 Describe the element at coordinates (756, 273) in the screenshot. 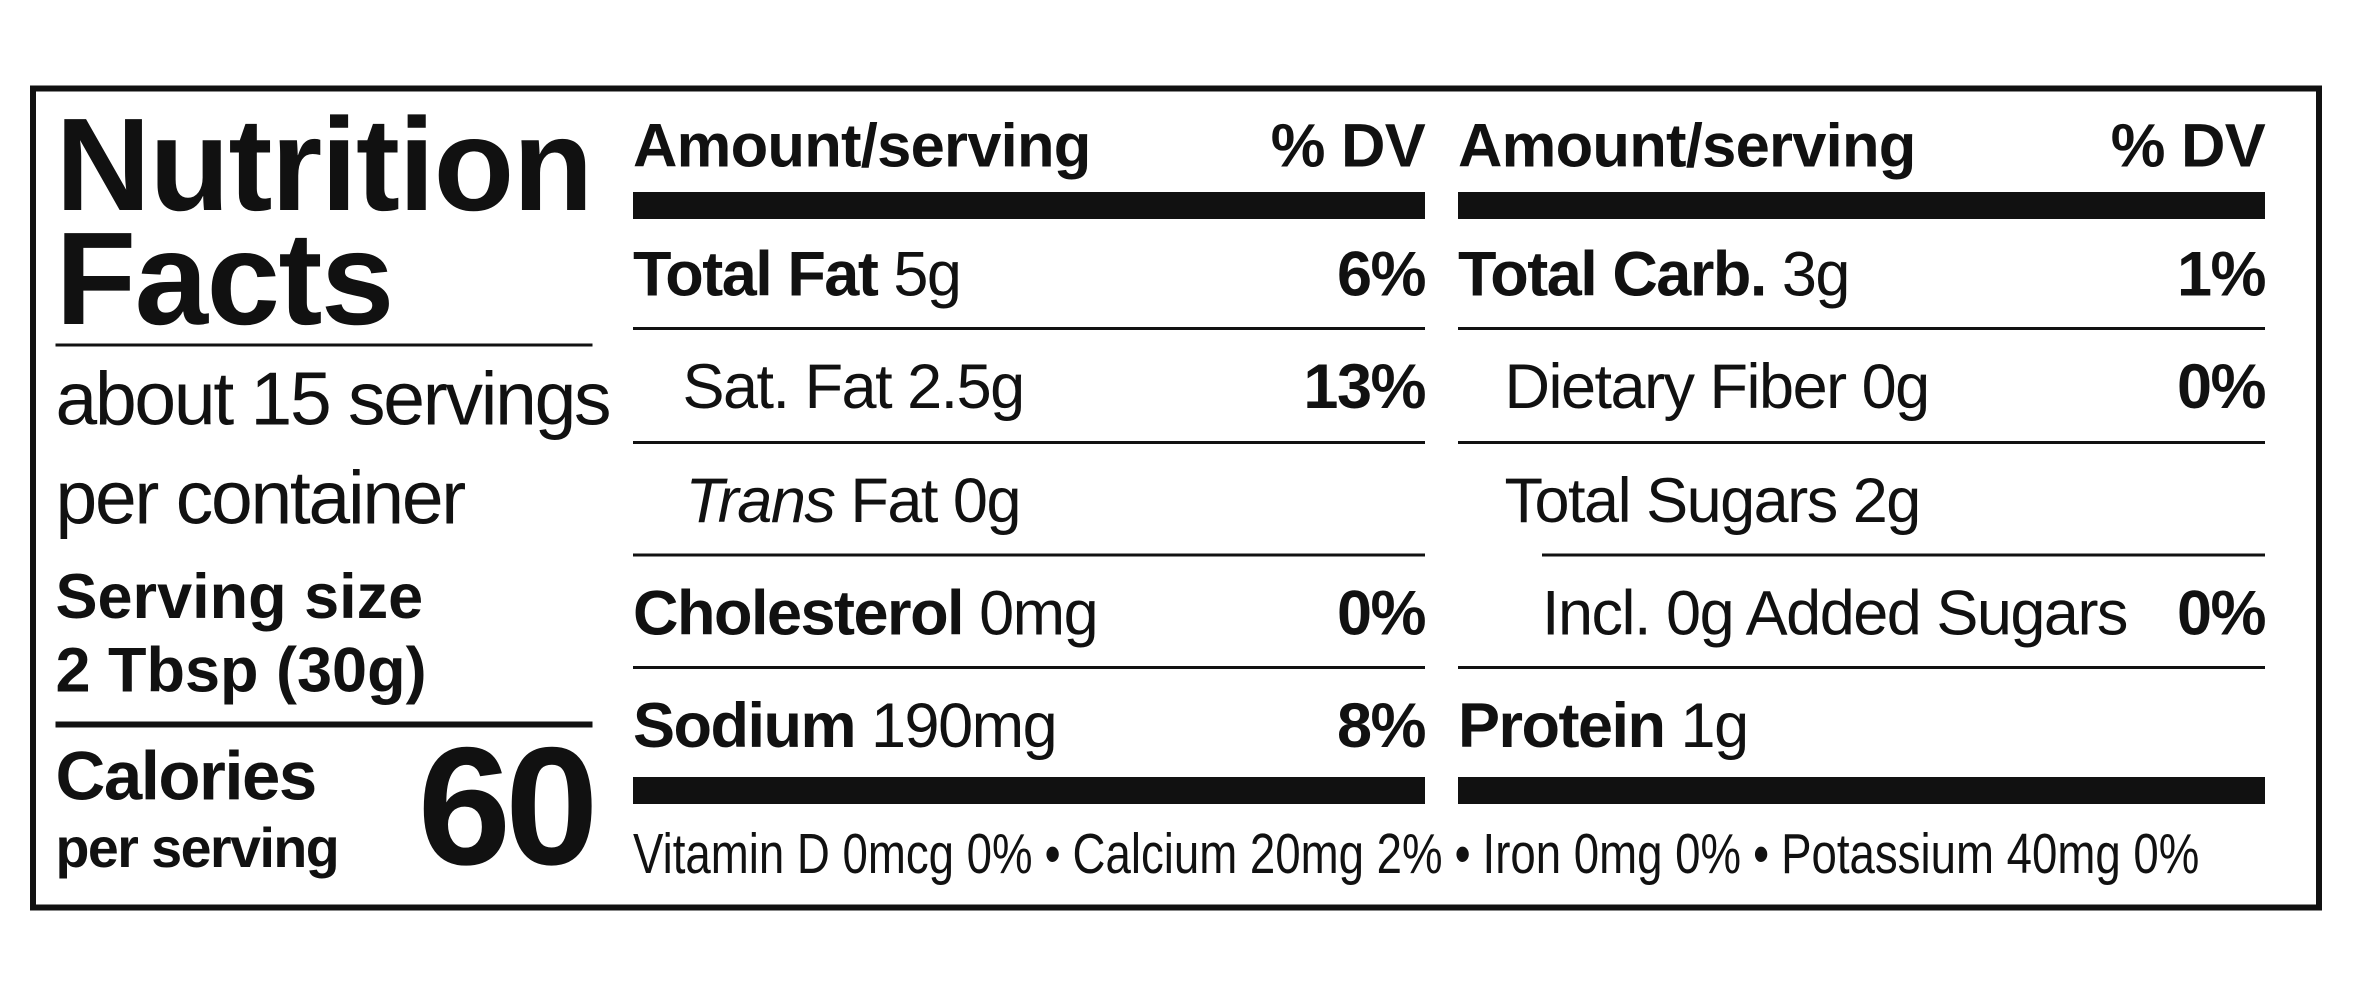

I see `nutrient-name: Total Fat` at that location.